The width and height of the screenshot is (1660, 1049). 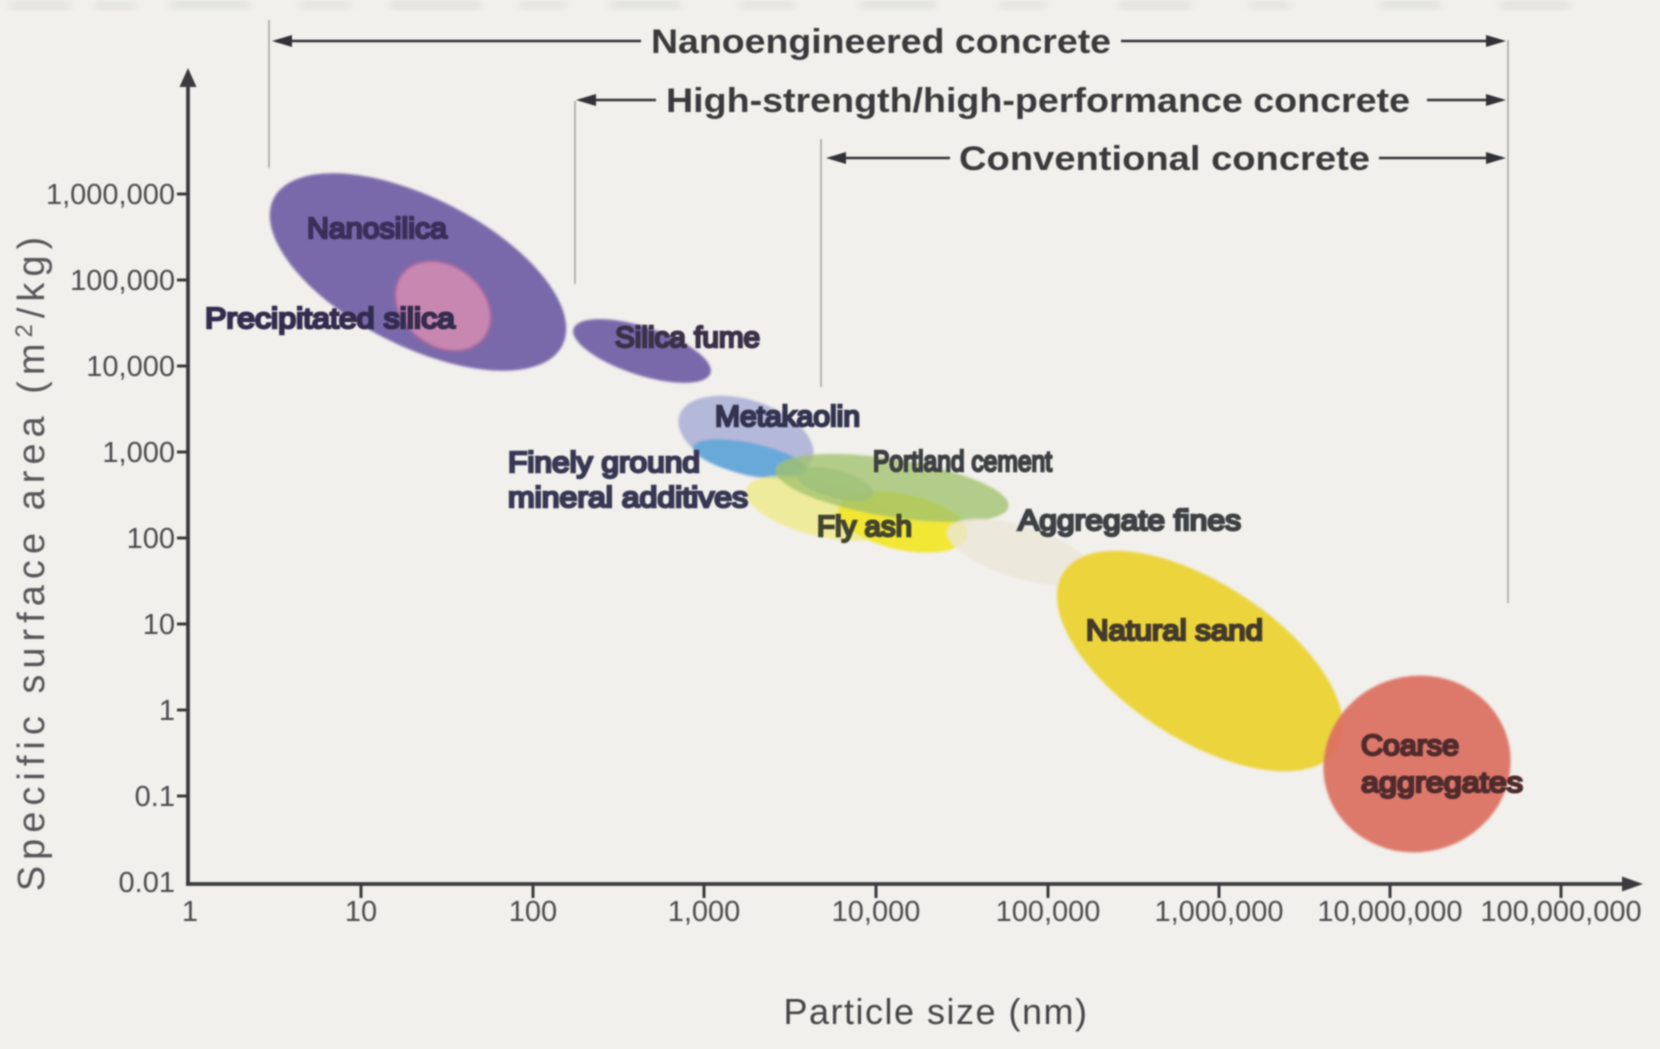 I want to click on svg-text: 100,000,000, so click(x=1560, y=912).